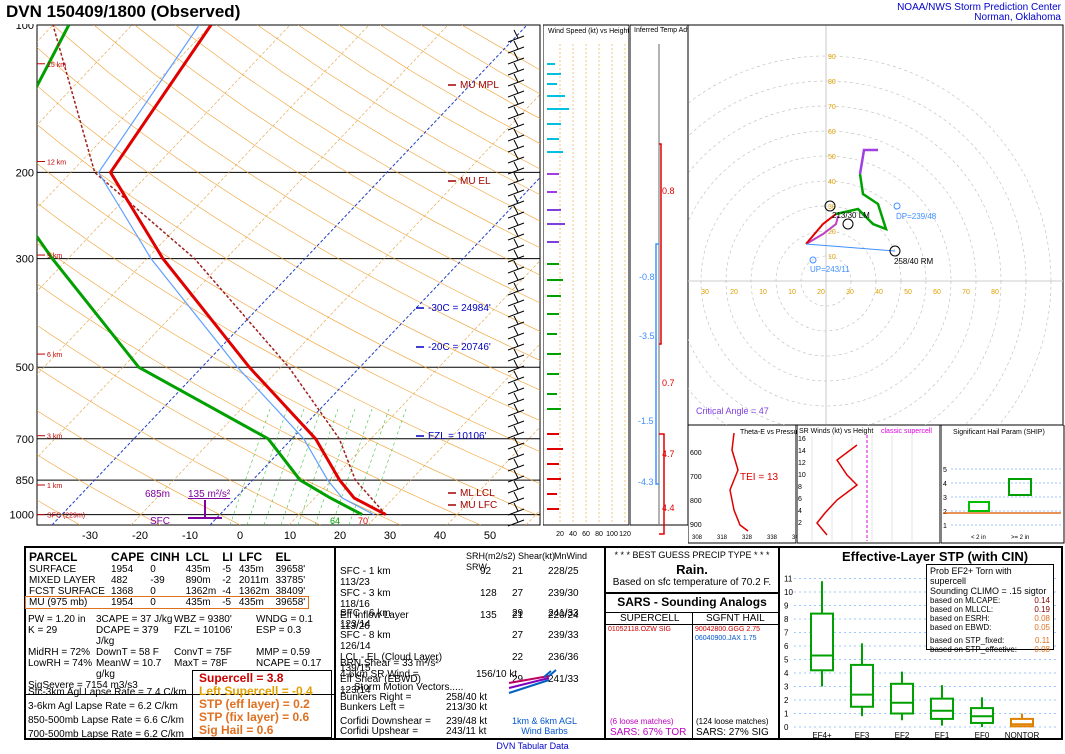 The height and width of the screenshot is (754, 1065). What do you see at coordinates (379, 731) in the screenshot?
I see `corfidi-up-label: Corfidi Upshear =` at bounding box center [379, 731].